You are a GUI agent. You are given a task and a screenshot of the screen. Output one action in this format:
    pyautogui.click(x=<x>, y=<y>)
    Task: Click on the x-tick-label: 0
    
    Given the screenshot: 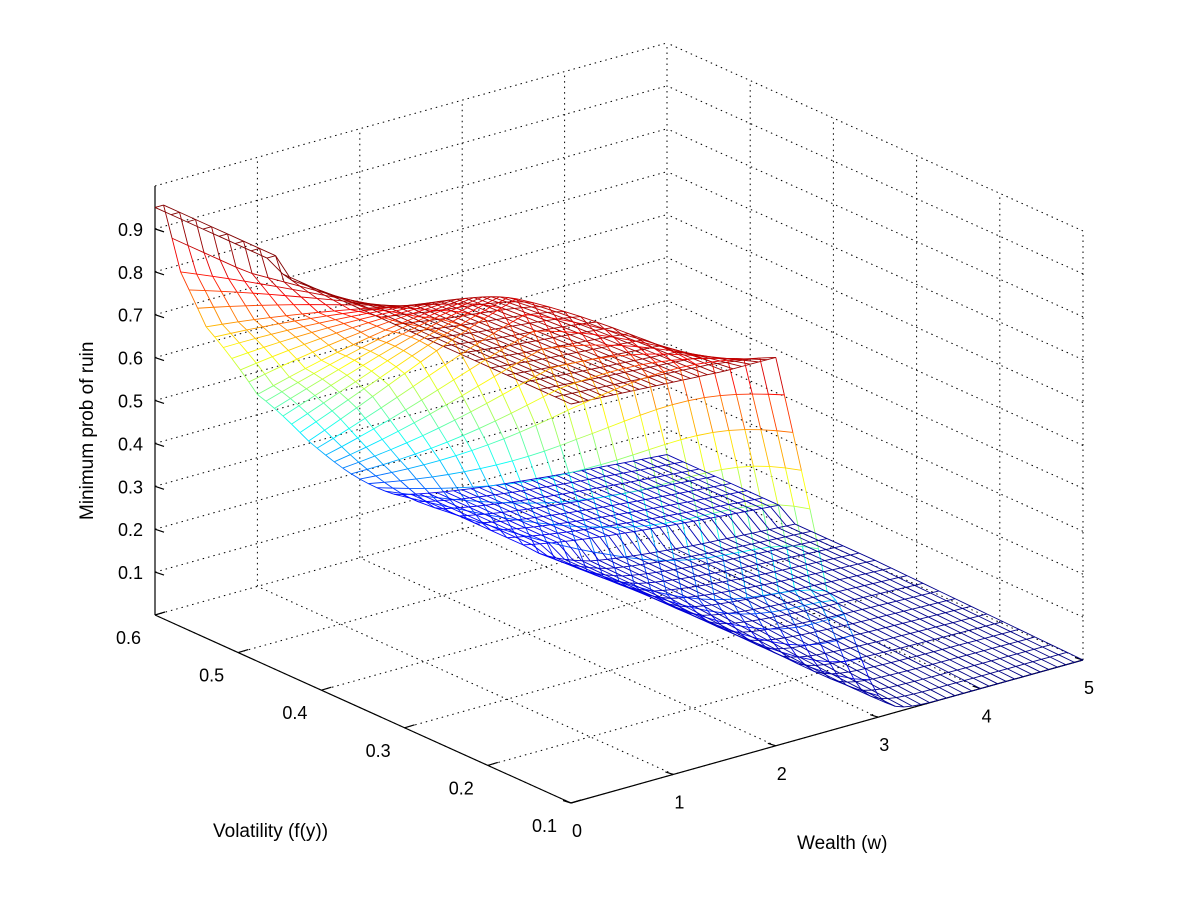 What is the action you would take?
    pyautogui.click(x=577, y=831)
    